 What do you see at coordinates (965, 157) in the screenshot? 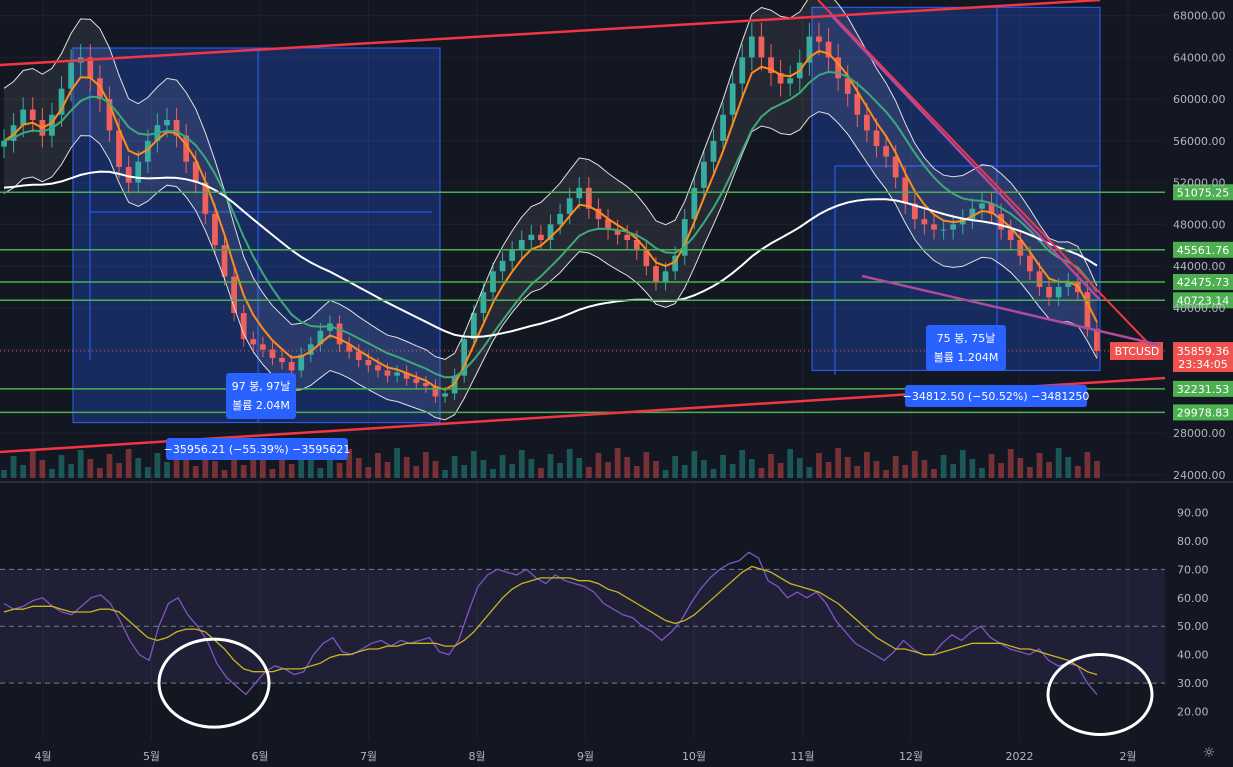
I see `wedge-top` at bounding box center [965, 157].